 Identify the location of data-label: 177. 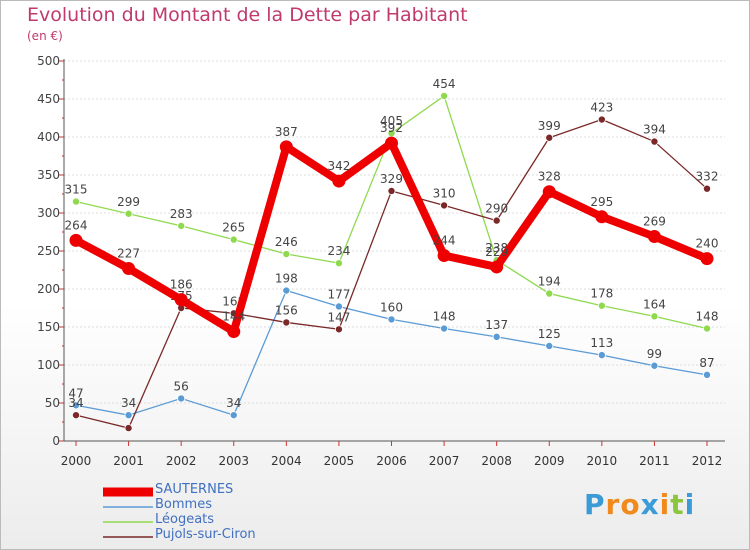
(338, 294).